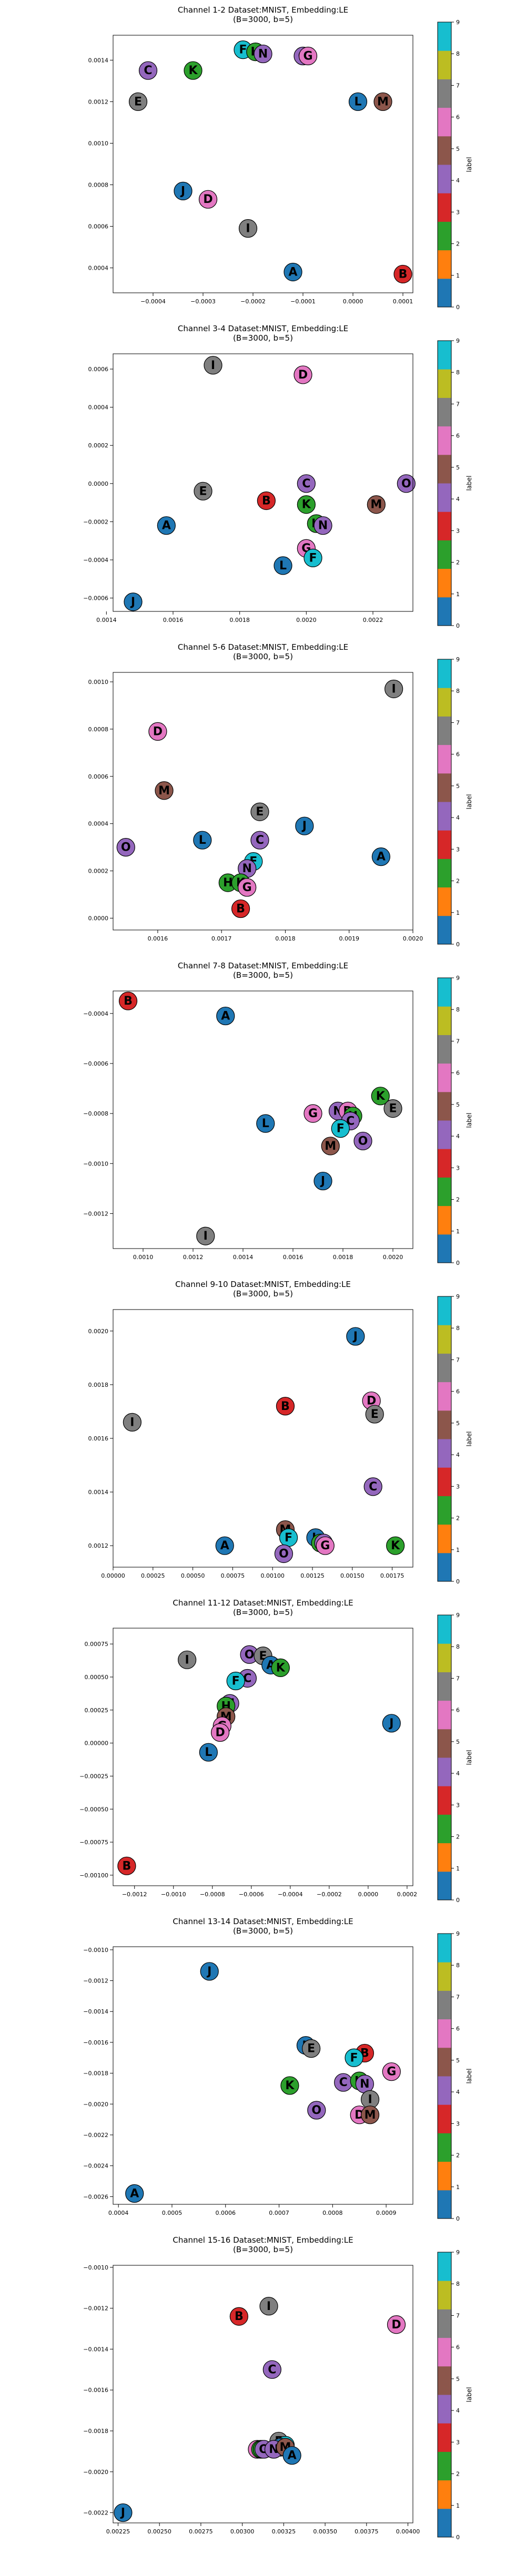 Image resolution: width=526 pixels, height=2576 pixels. I want to click on y-tick-label: 0.0010, so click(98, 143).